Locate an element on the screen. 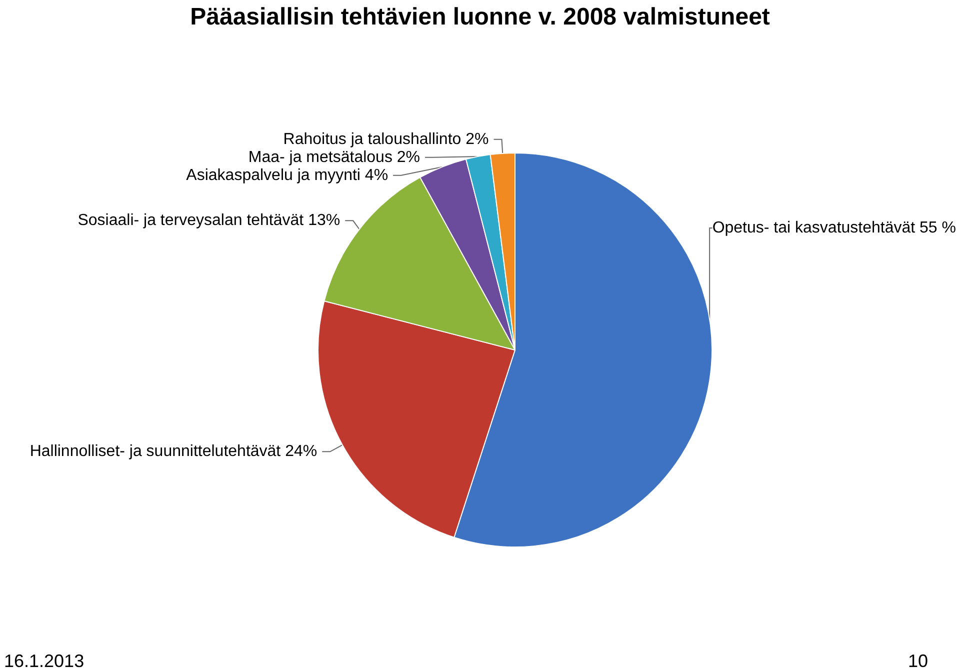 This screenshot has width=960, height=672. slice-label: Maa- ja metsätalous 2% is located at coordinates (334, 157).